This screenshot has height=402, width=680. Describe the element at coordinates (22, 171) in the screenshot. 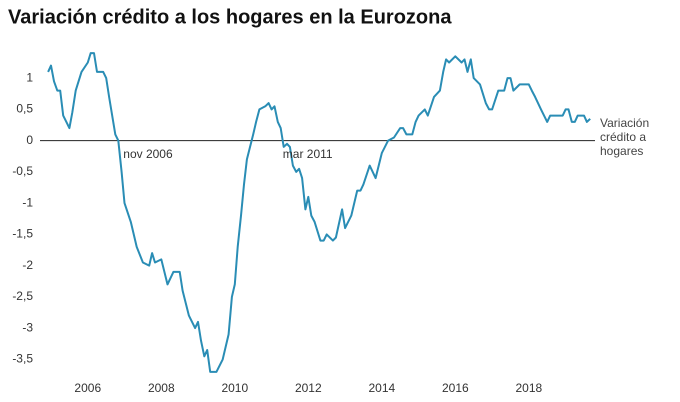

I see `y-tick-label: -0,5` at that location.